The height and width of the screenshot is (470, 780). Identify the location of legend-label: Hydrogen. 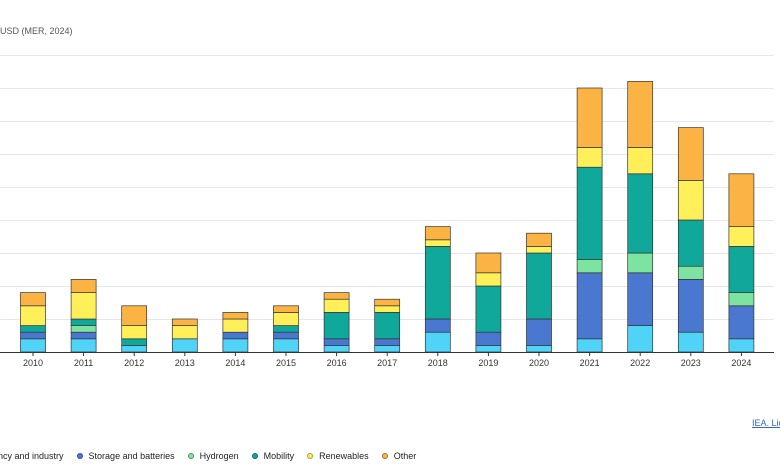
(219, 456).